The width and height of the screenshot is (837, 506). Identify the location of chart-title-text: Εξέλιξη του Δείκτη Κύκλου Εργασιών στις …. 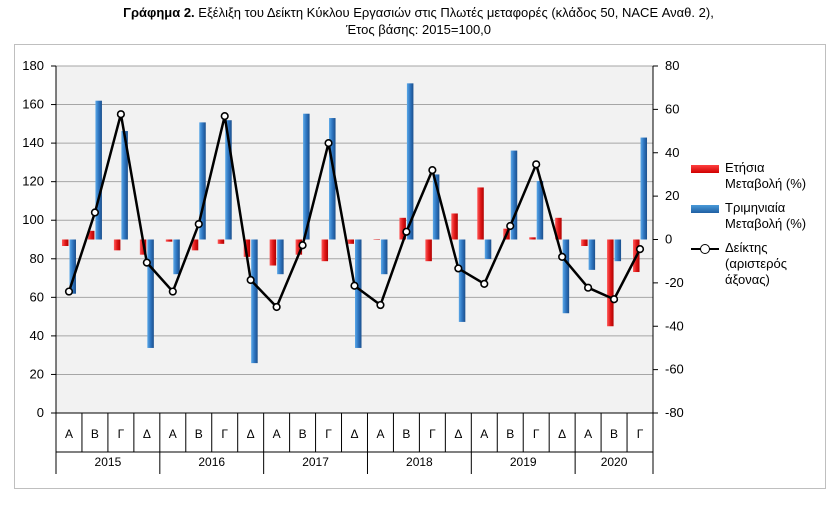
(456, 12).